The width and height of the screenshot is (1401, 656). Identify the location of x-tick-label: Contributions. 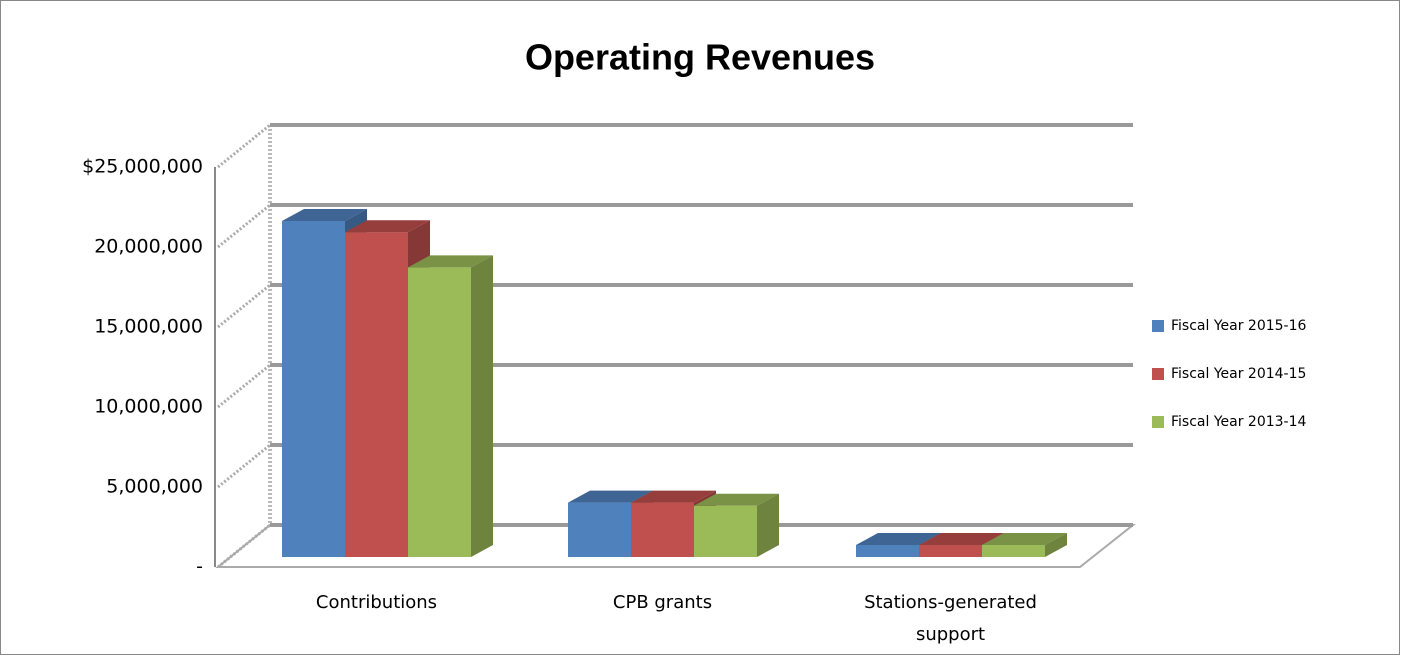
(376, 602).